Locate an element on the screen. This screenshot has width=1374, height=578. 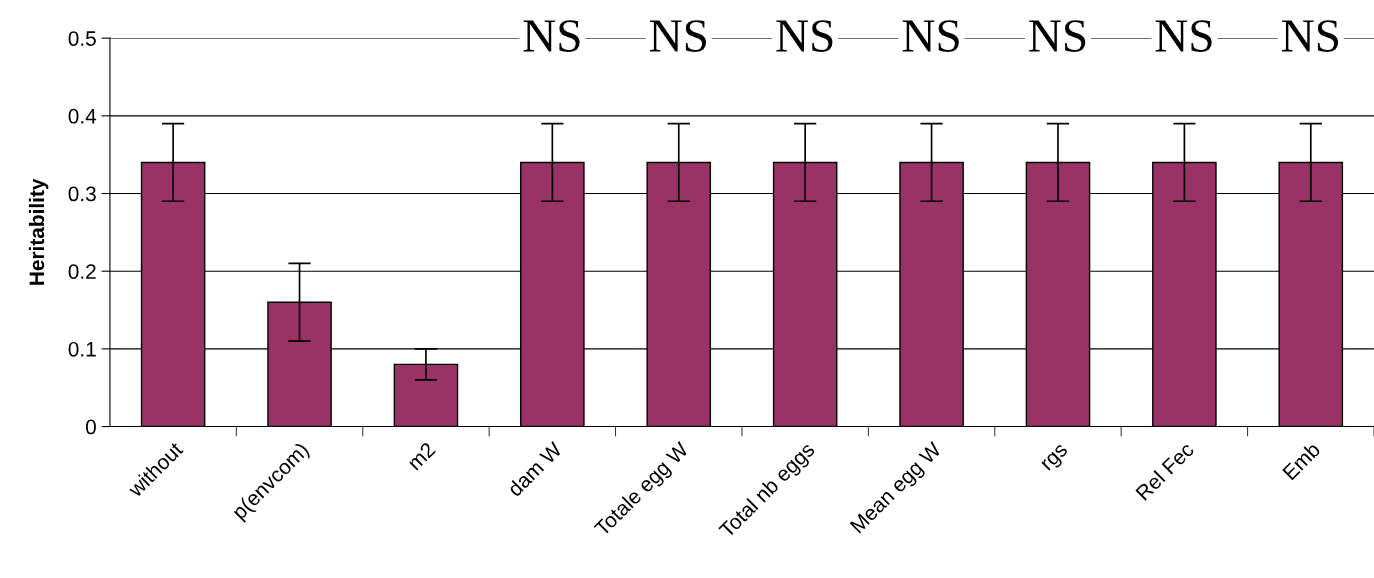
y-tick-label: 0.4 is located at coordinates (82, 116).